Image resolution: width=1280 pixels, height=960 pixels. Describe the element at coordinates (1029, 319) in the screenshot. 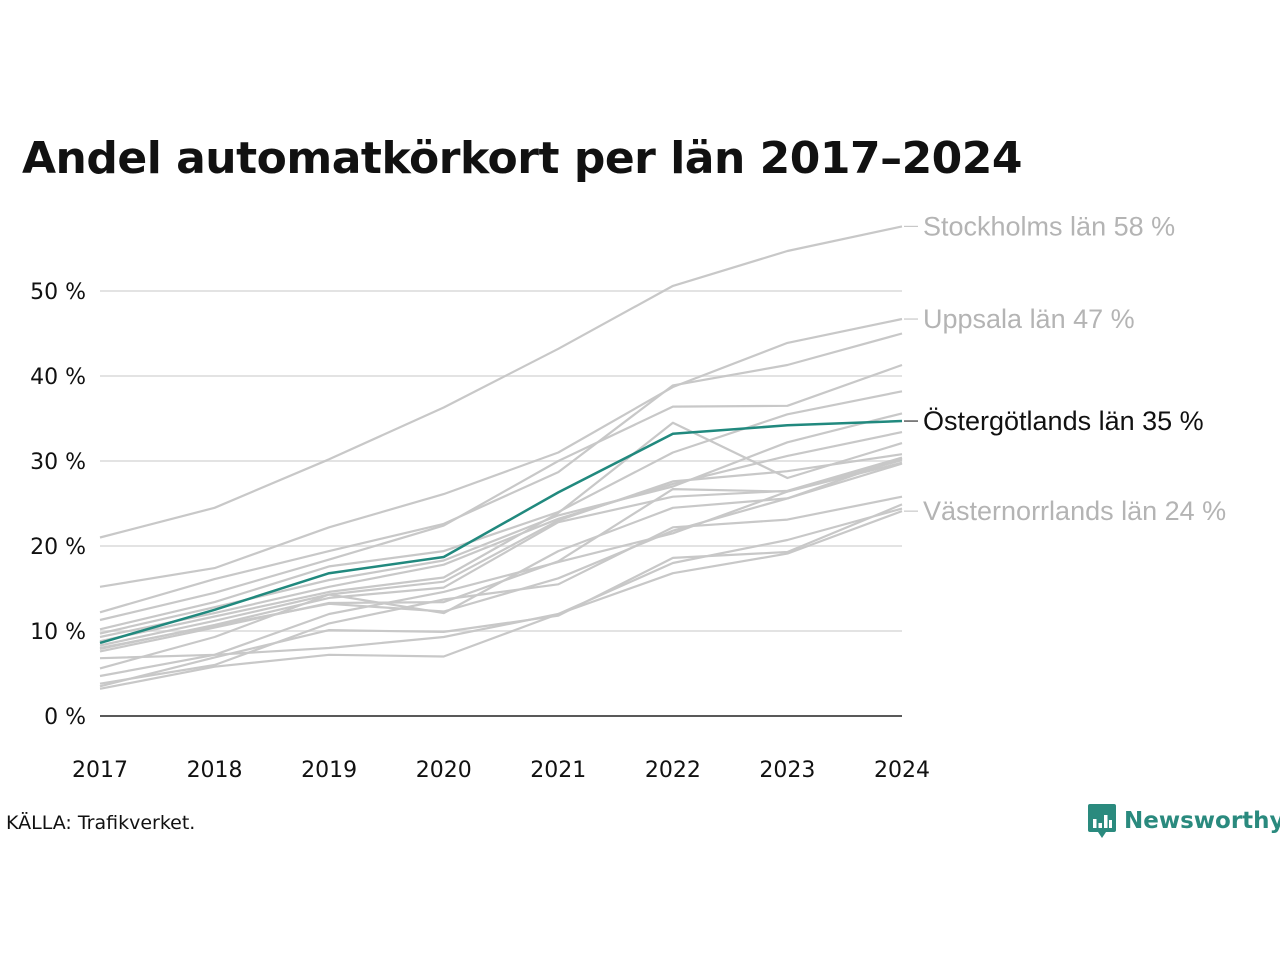

I see `series-label-uppsala-län: Uppsala län 47 %` at that location.